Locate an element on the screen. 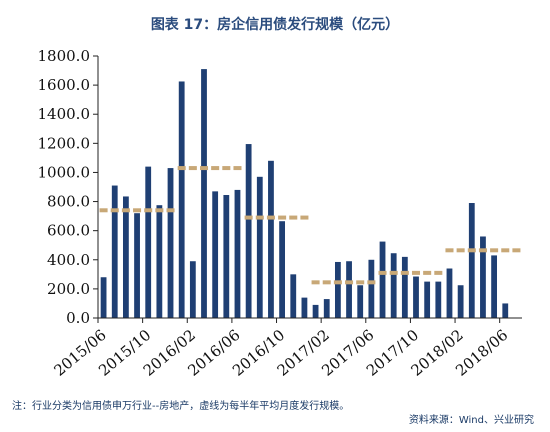 The image size is (550, 432). y-axis-ticks is located at coordinates (95, 187).